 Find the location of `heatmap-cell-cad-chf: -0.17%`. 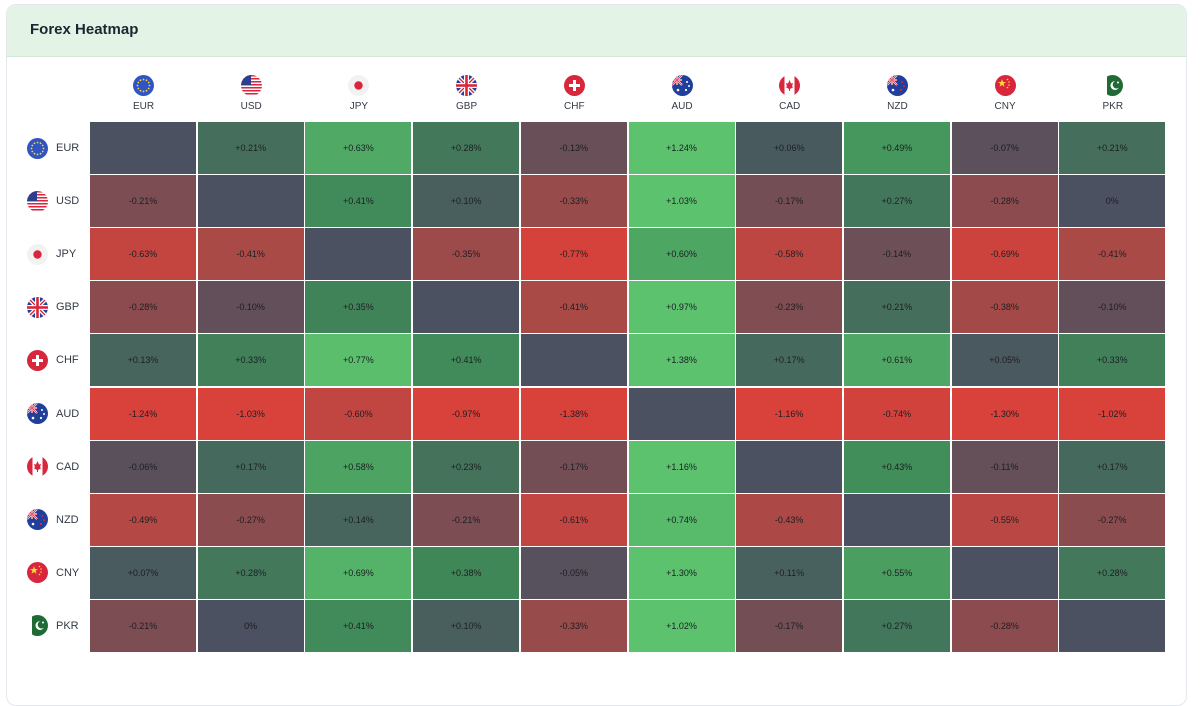

heatmap-cell-cad-chf: -0.17% is located at coordinates (574, 467).